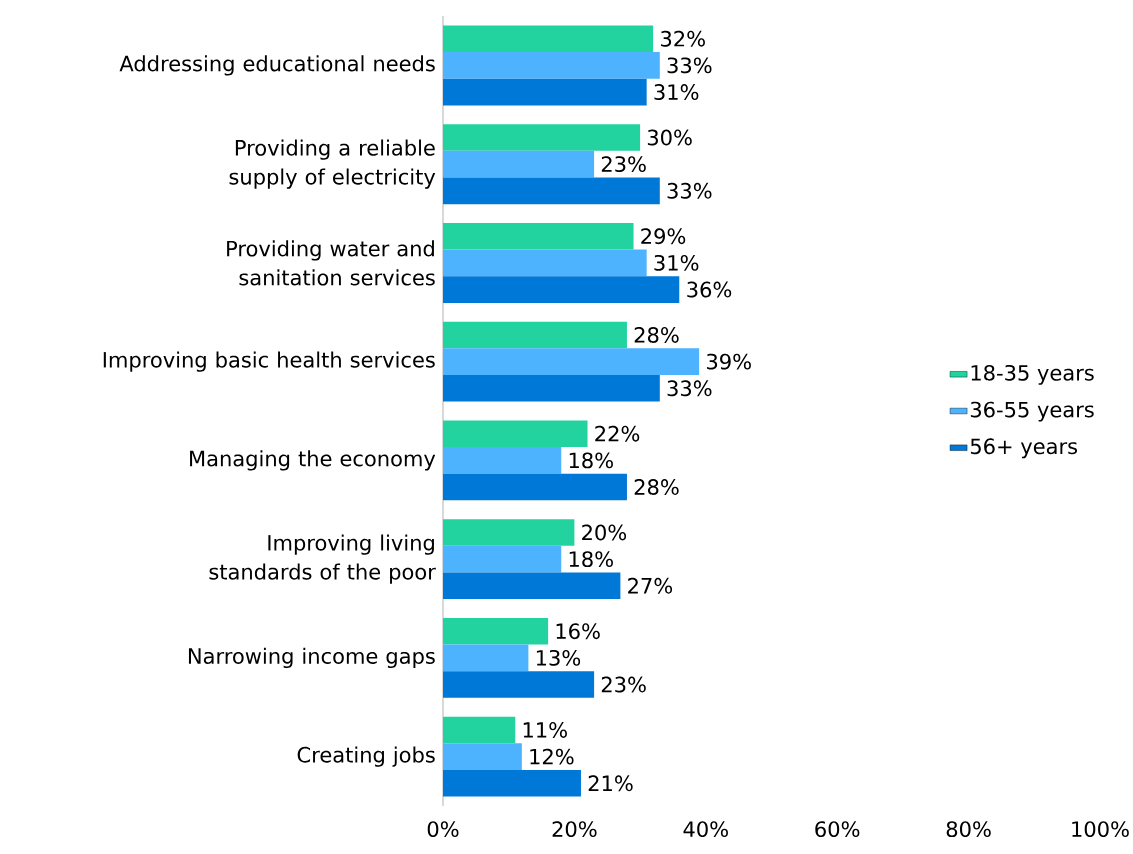  What do you see at coordinates (1032, 411) in the screenshot?
I see `legend-label: 36-55 years` at bounding box center [1032, 411].